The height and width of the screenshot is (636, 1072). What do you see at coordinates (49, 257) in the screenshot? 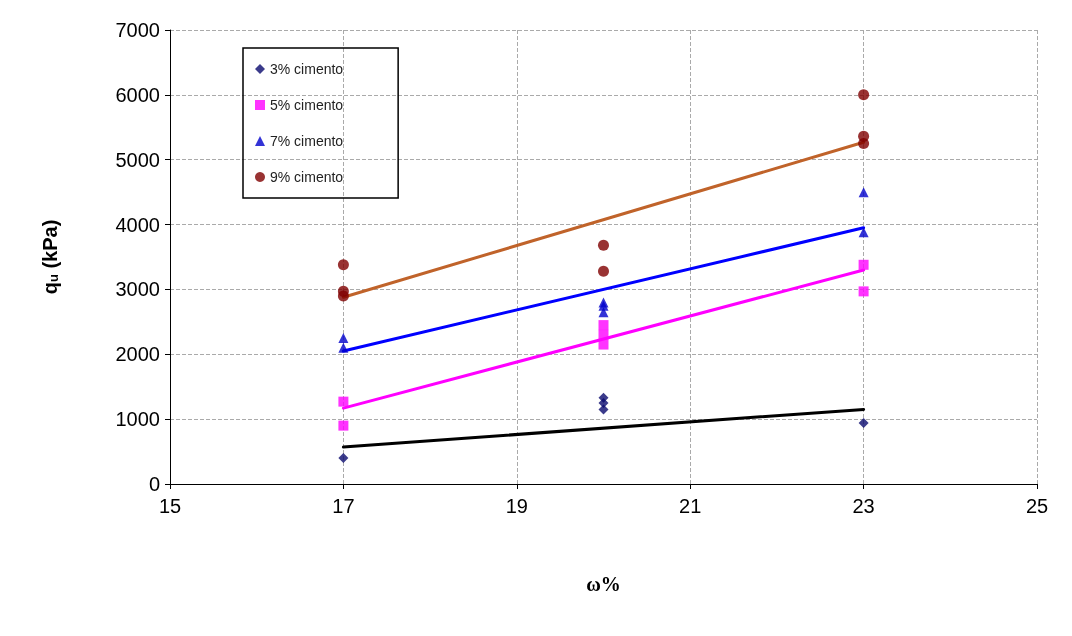
I see `y-axis-title: qu (kPa)` at bounding box center [49, 257].